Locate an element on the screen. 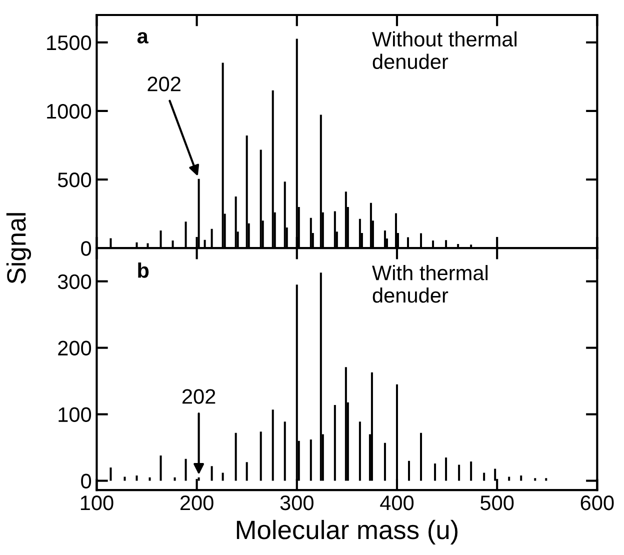  y-tick-label: 1000 is located at coordinates (69, 111).